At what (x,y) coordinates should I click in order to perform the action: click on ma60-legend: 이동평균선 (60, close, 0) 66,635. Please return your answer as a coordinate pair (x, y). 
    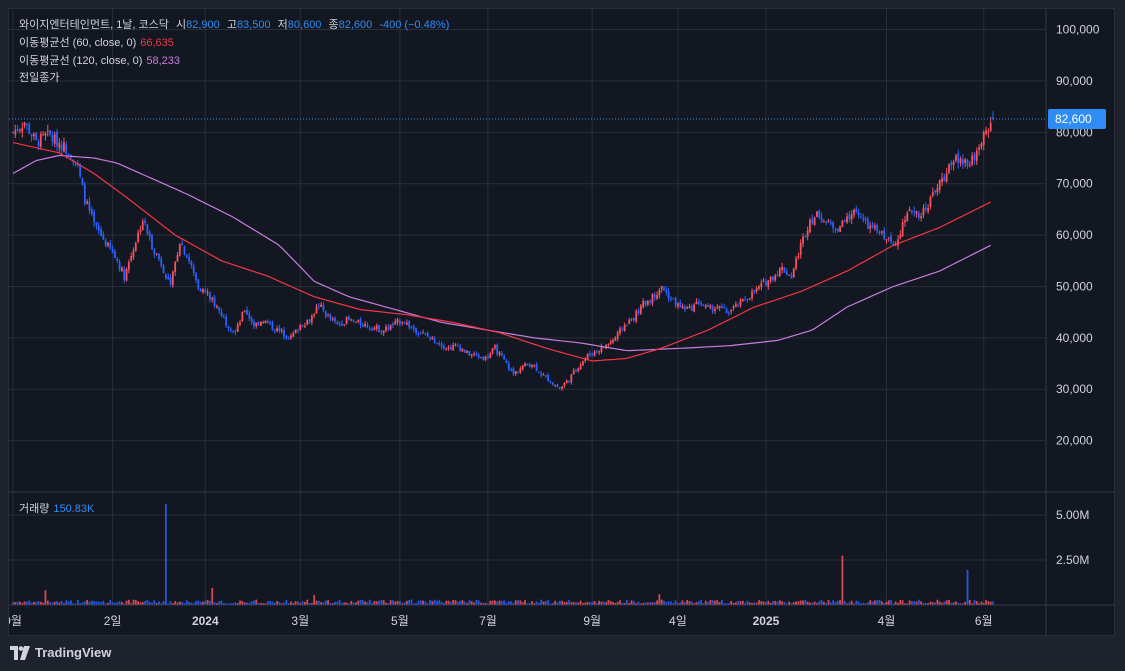
    Looking at the image, I should click on (96, 43).